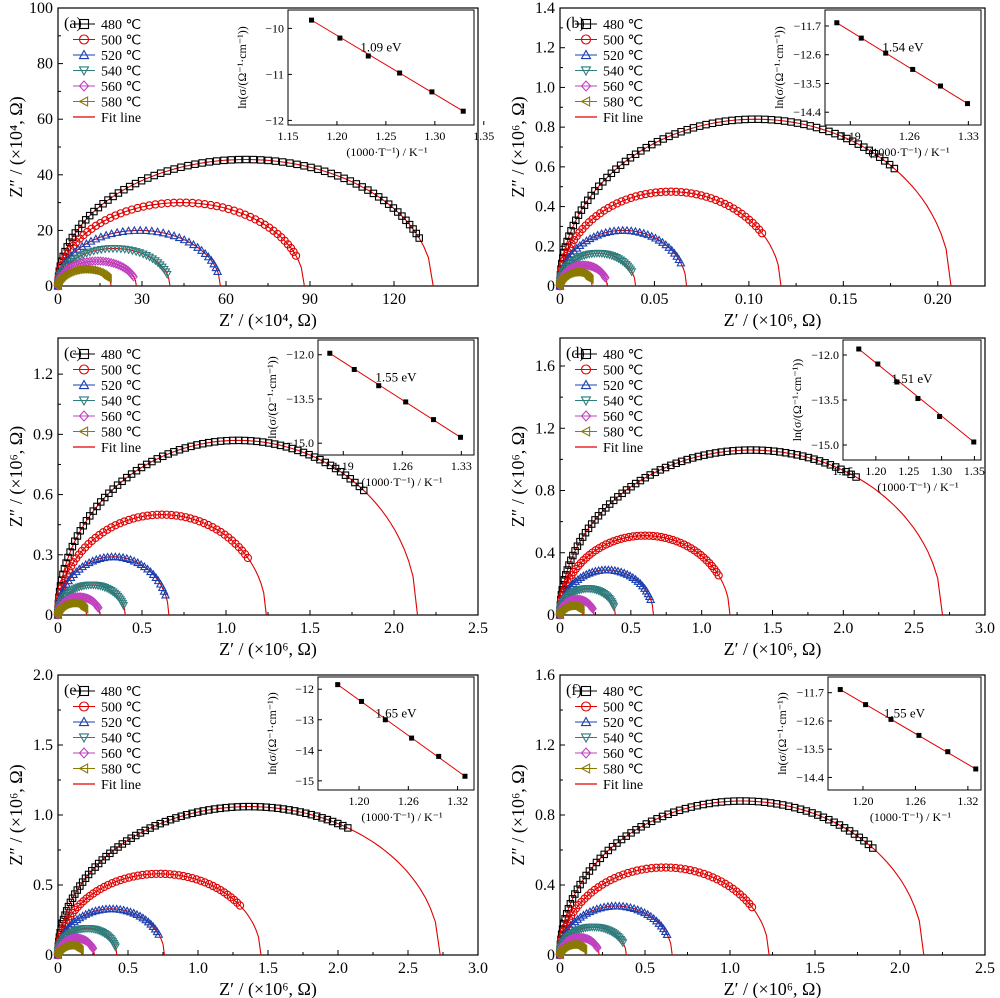 Image resolution: width=1000 pixels, height=998 pixels. What do you see at coordinates (609, 103) in the screenshot?
I see `legend-entry: 580 ℃` at bounding box center [609, 103].